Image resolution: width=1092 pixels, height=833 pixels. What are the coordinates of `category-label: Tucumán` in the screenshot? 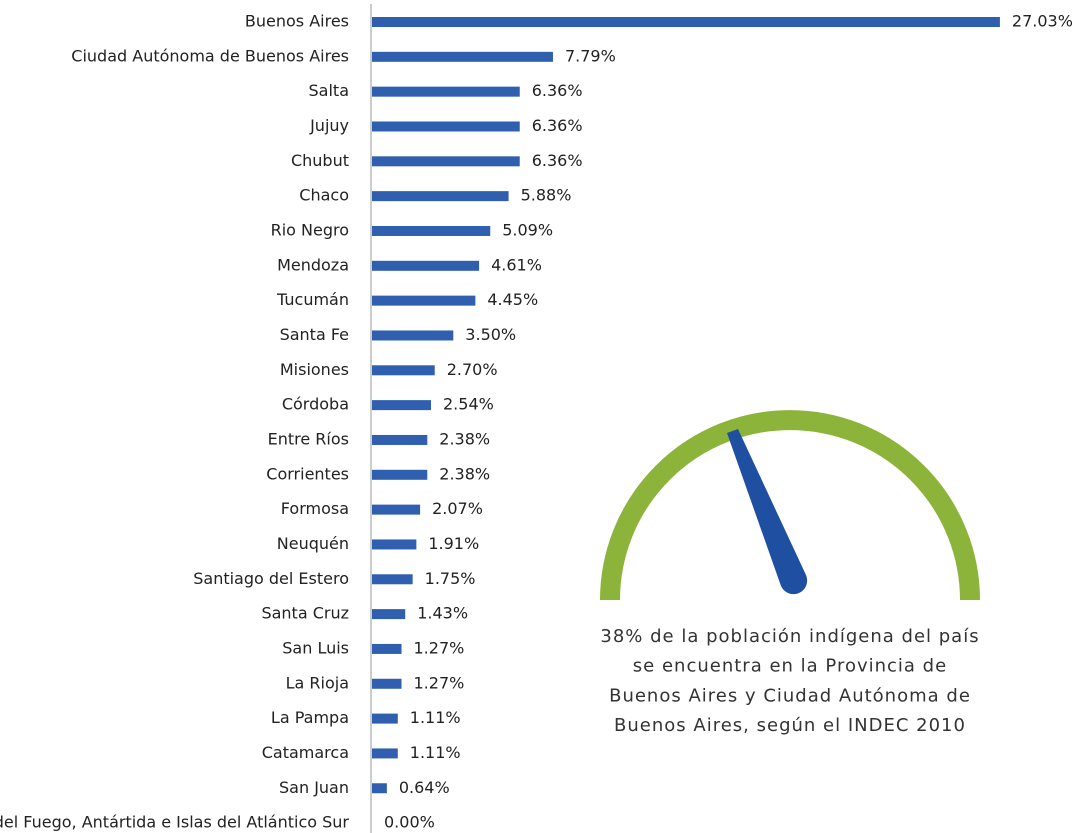 It's located at (312, 299).